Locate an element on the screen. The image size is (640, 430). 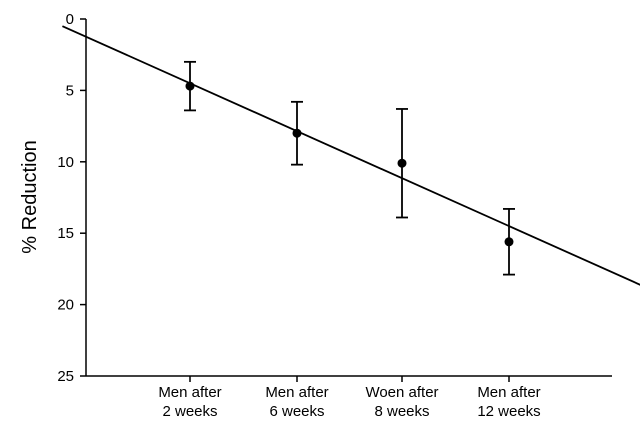
y-tick-label: 15 is located at coordinates (65, 233).